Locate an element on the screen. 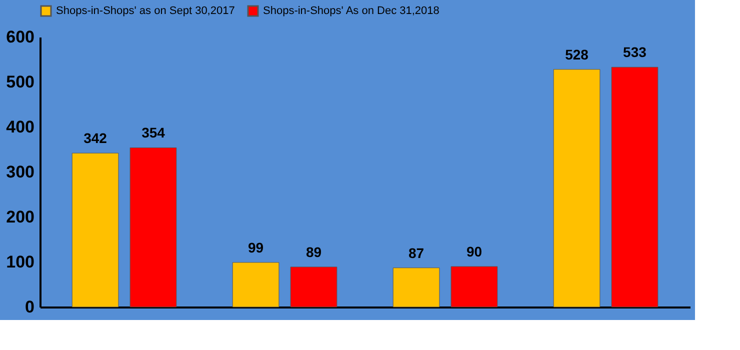 This screenshot has height=350, width=740. y-tick-label: 0 is located at coordinates (29, 307).